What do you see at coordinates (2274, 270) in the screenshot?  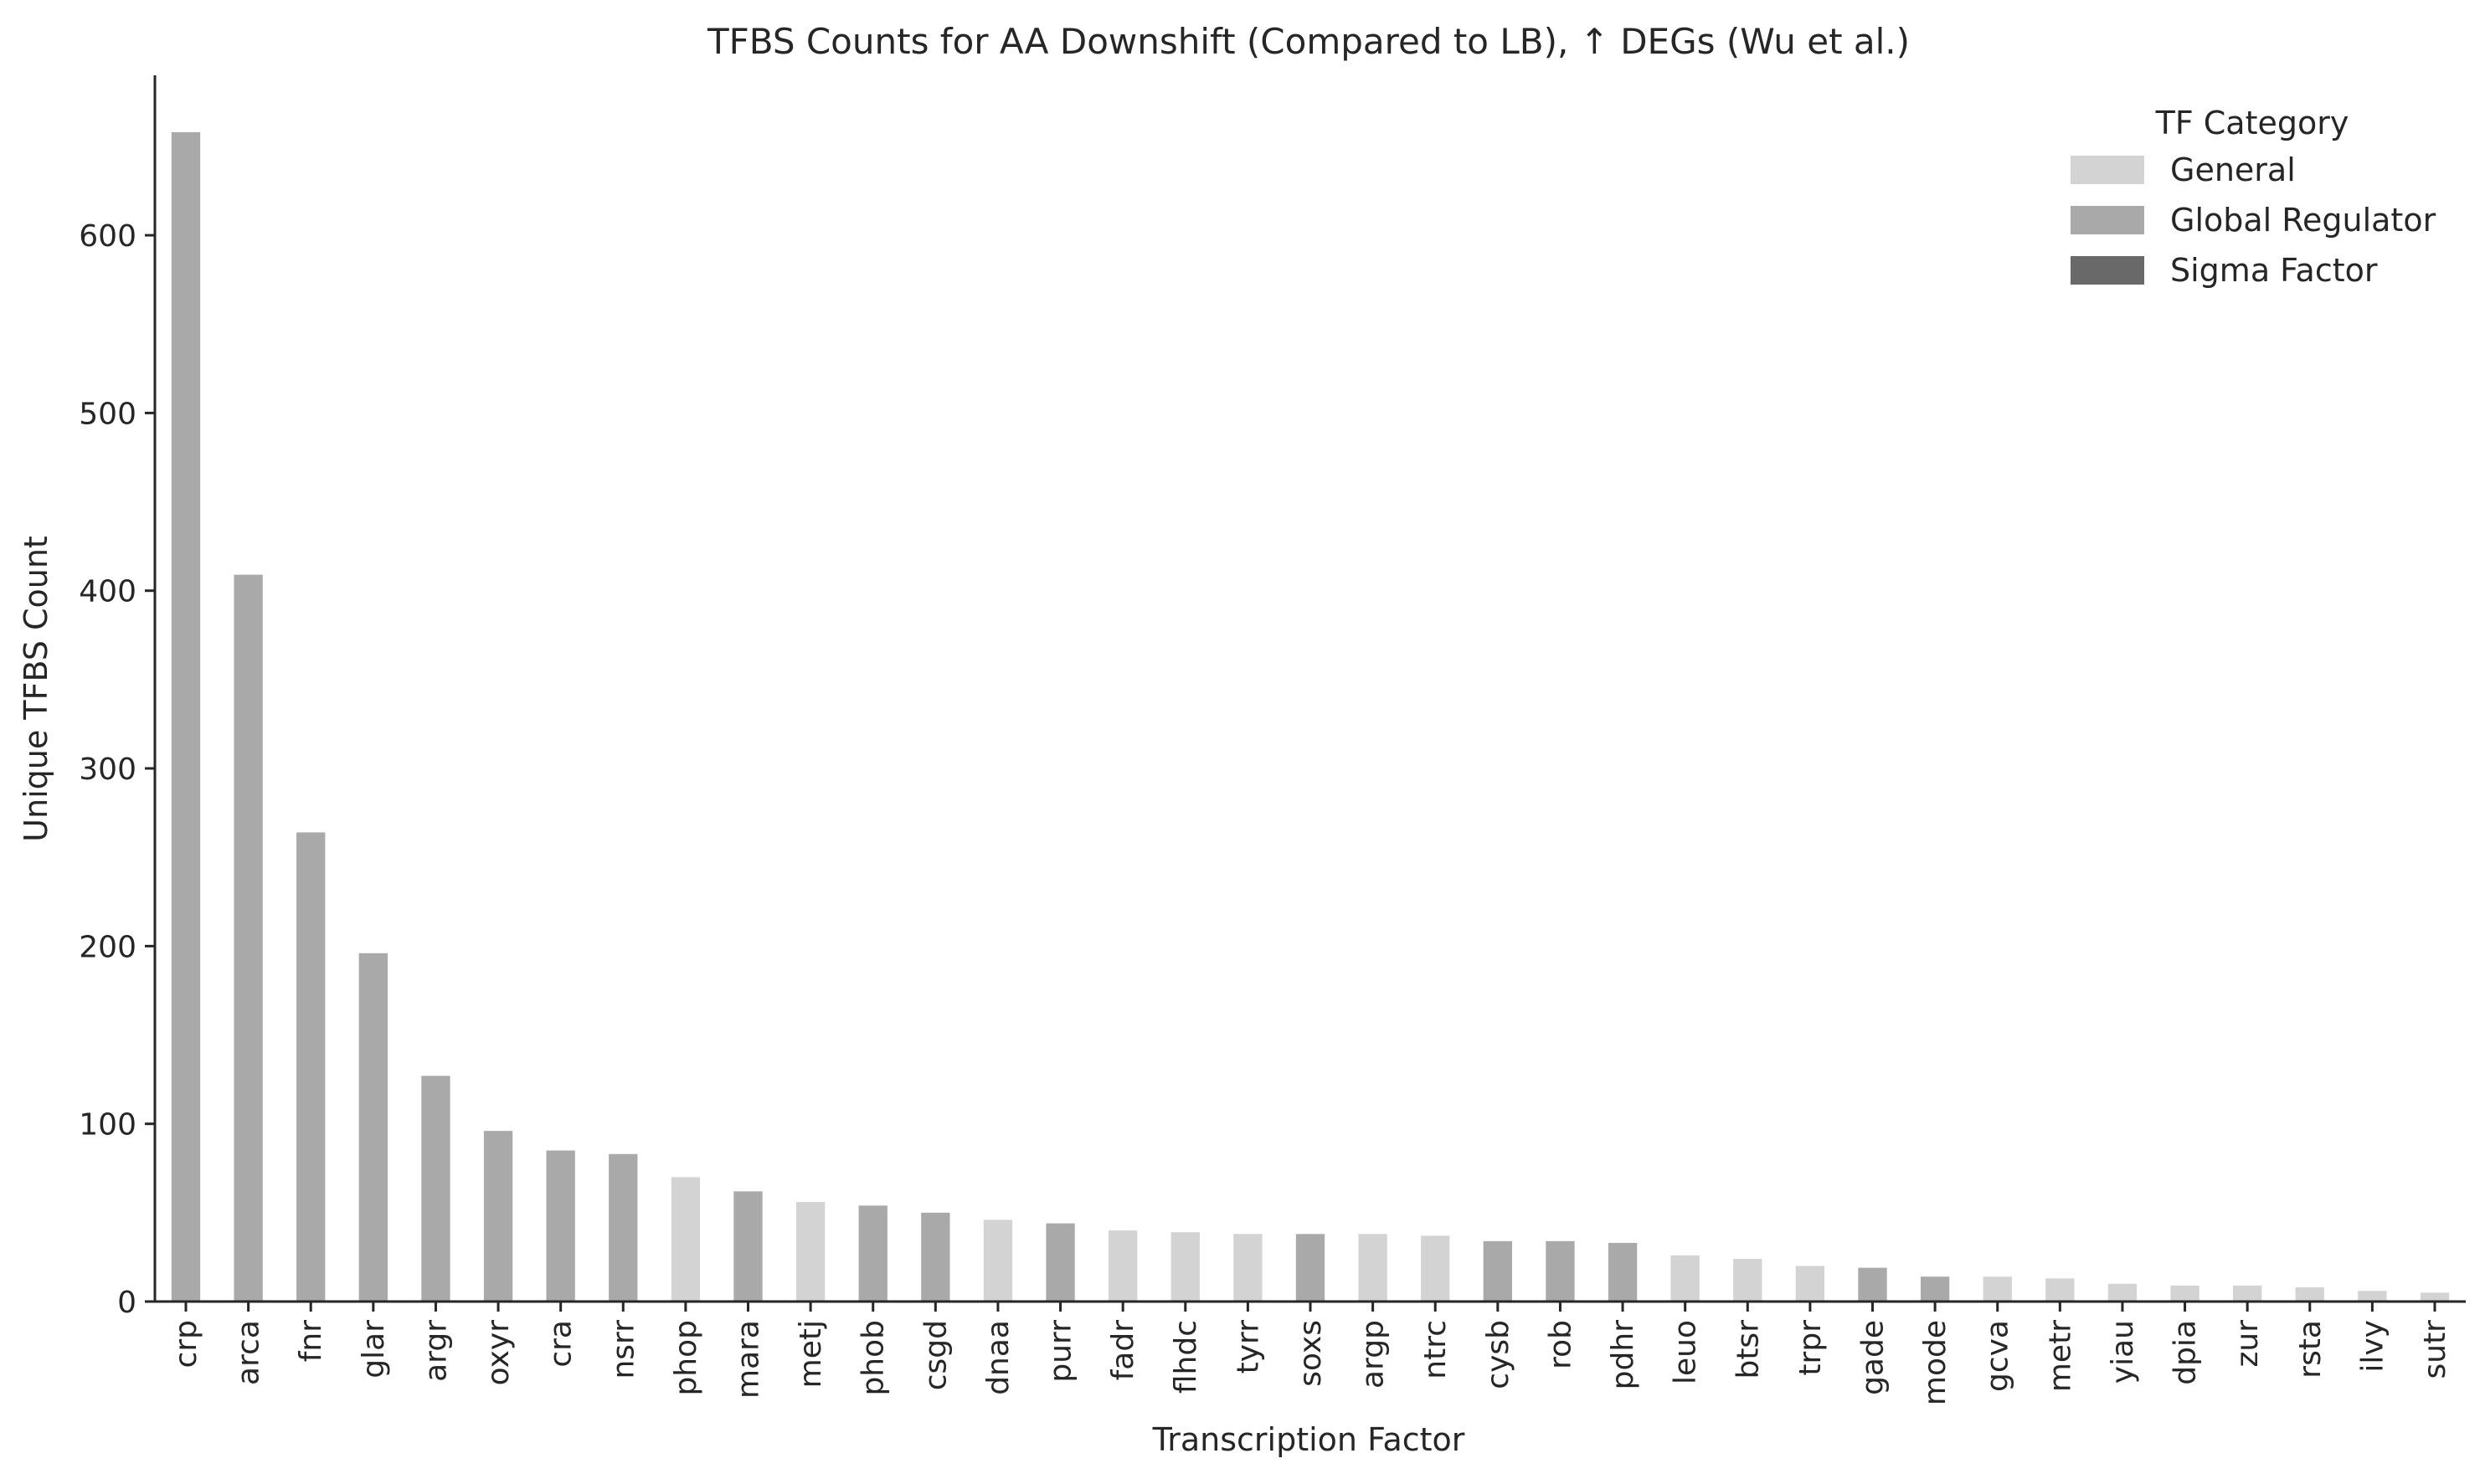 I see `legend-label-sigma-factor: Sigma Factor` at bounding box center [2274, 270].